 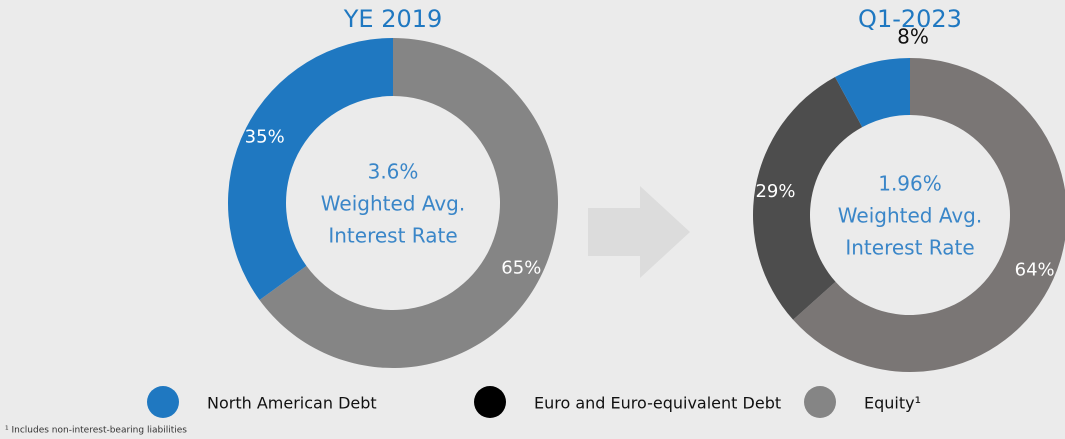 What do you see at coordinates (292, 403) in the screenshot?
I see `legend-label: North American Debt` at bounding box center [292, 403].